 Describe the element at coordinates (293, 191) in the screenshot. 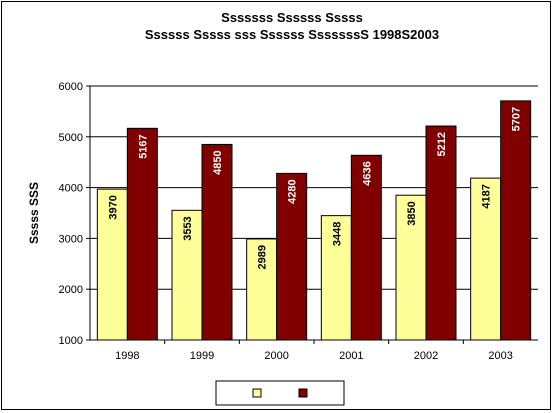

I see `data-label: 4280` at that location.